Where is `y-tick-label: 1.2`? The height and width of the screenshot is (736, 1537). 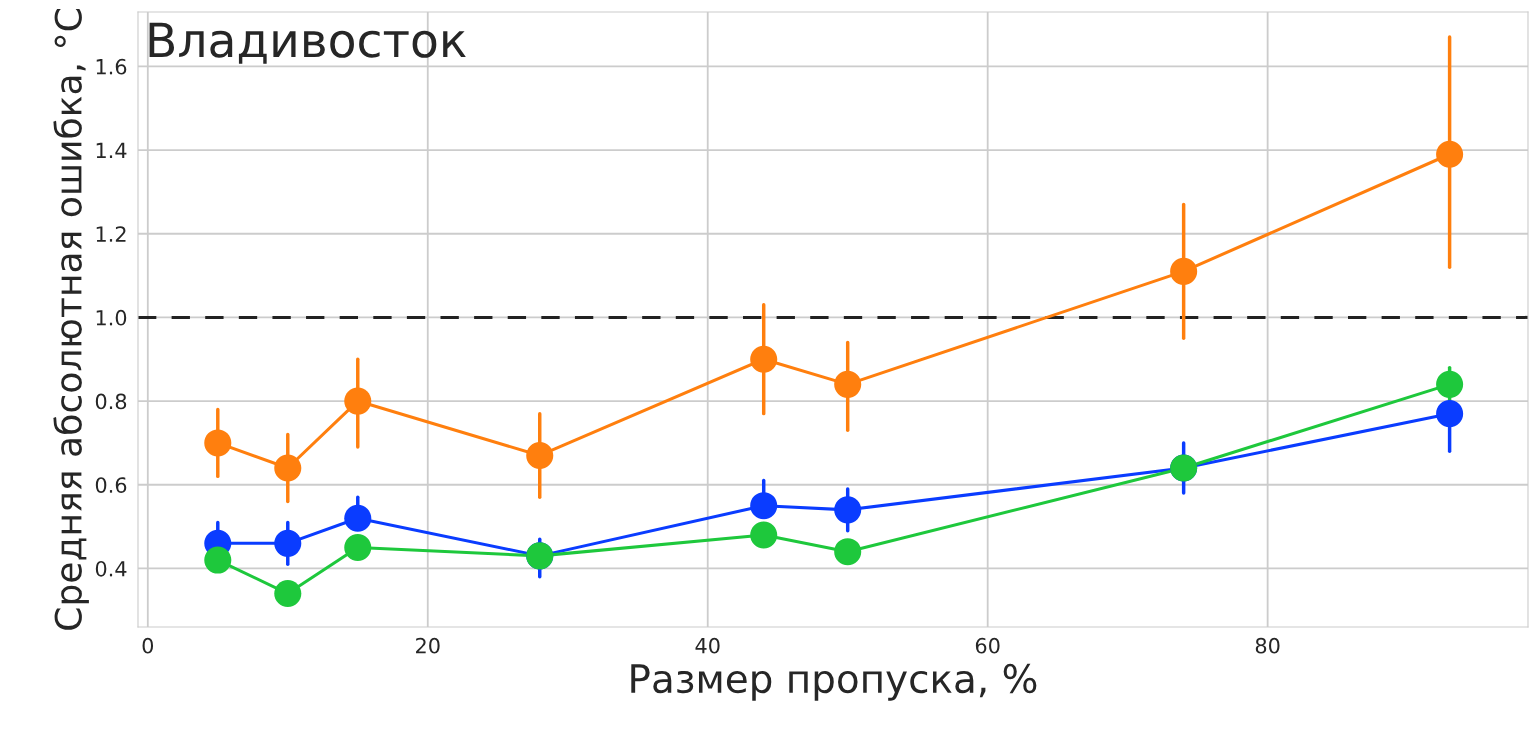
y-tick-label: 1.2 is located at coordinates (111, 234).